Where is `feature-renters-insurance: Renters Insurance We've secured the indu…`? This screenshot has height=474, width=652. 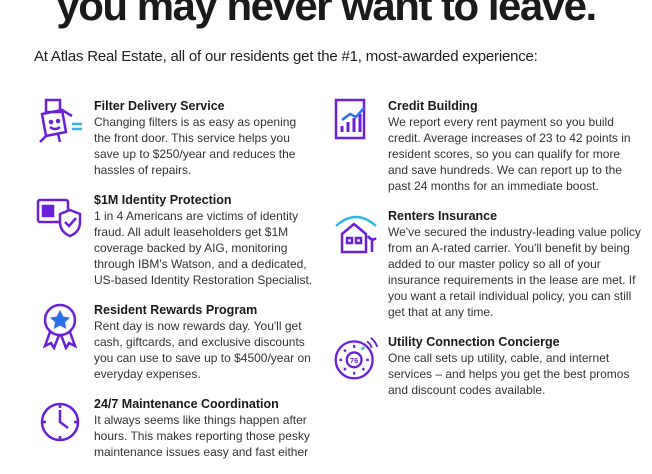 feature-renters-insurance: Renters Insurance We've secured the indu… is located at coordinates (487, 264).